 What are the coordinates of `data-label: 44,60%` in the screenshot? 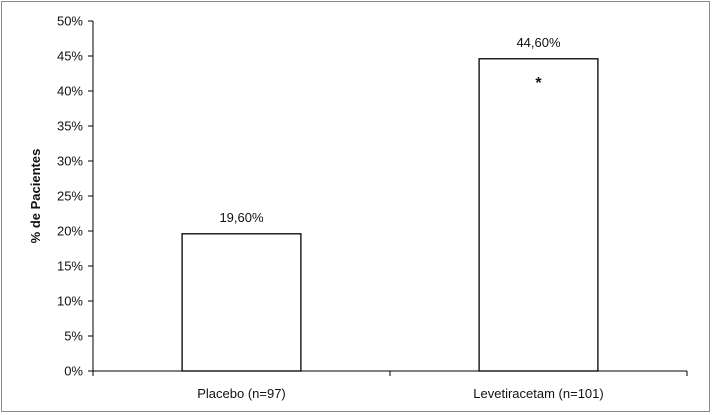 It's located at (538, 42).